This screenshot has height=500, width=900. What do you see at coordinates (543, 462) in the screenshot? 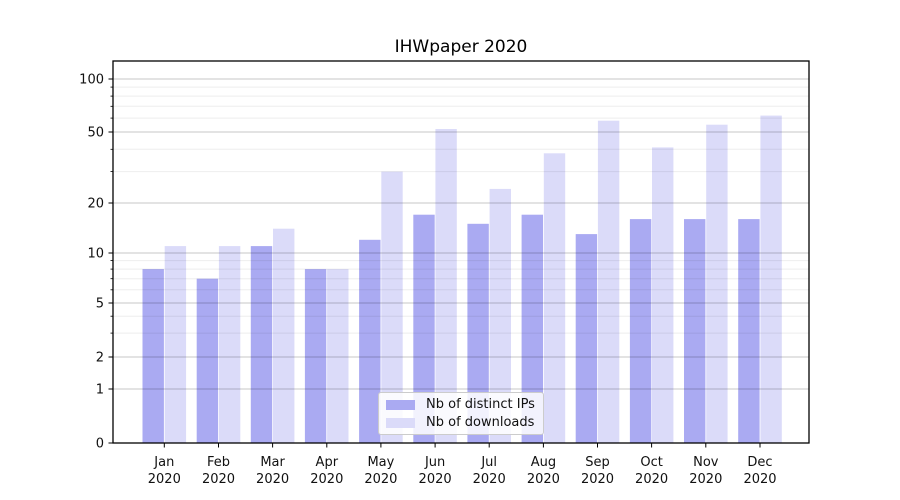
I see `x-tick-label-month: Aug` at bounding box center [543, 462].